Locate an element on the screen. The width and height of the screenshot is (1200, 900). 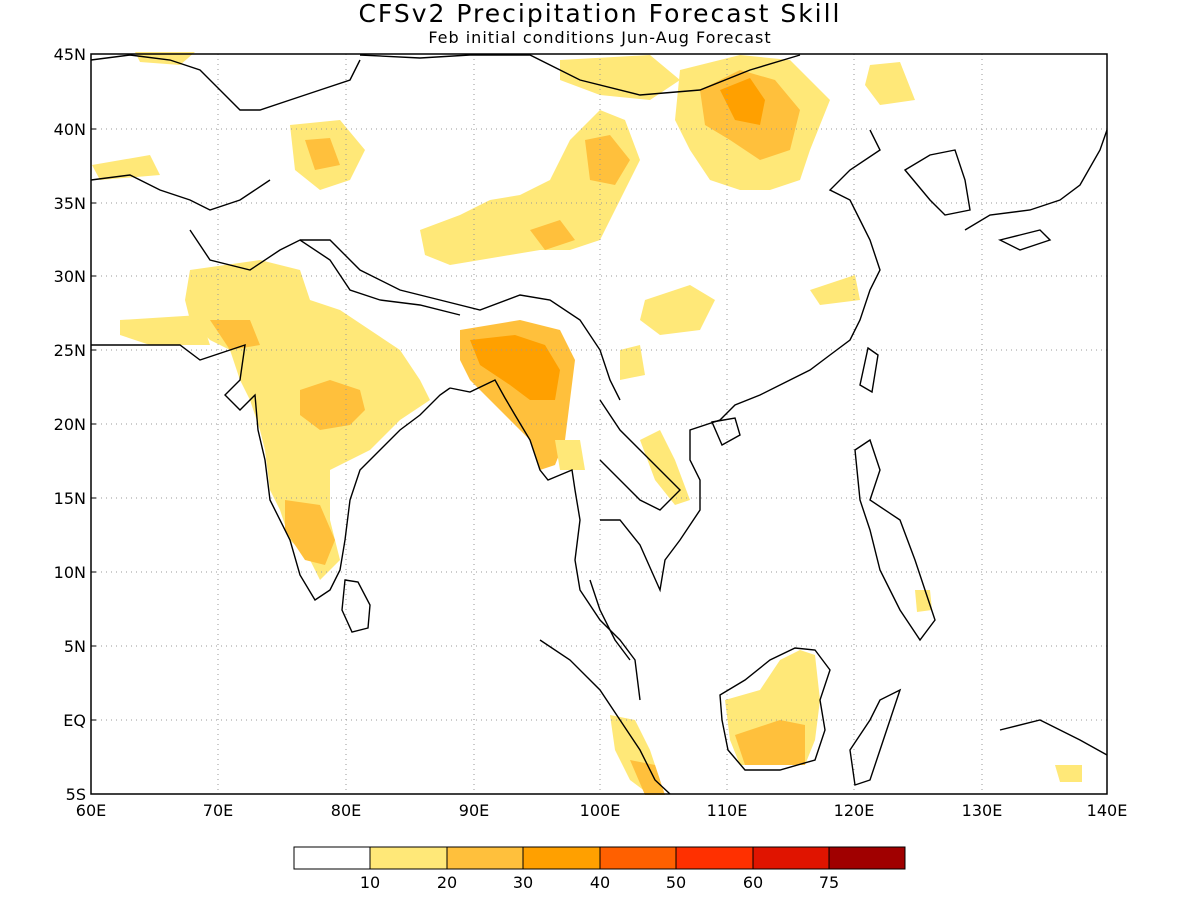
skill-area-assam is located at coordinates (515, 367).